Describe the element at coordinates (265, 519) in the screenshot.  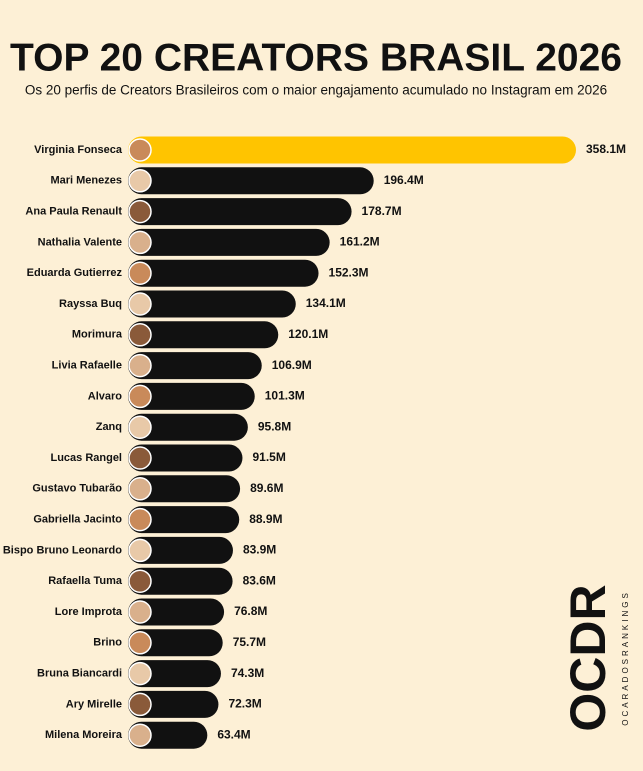
I see `value-label: 88.9M` at that location.